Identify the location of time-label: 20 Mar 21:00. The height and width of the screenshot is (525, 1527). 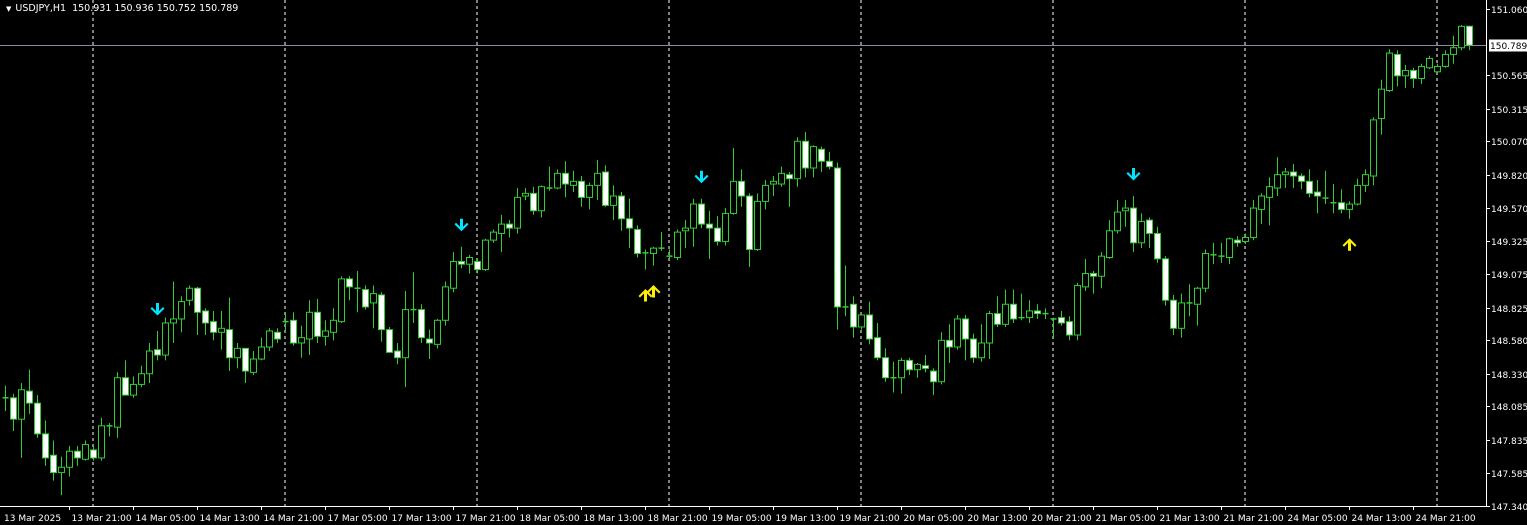
(1062, 519).